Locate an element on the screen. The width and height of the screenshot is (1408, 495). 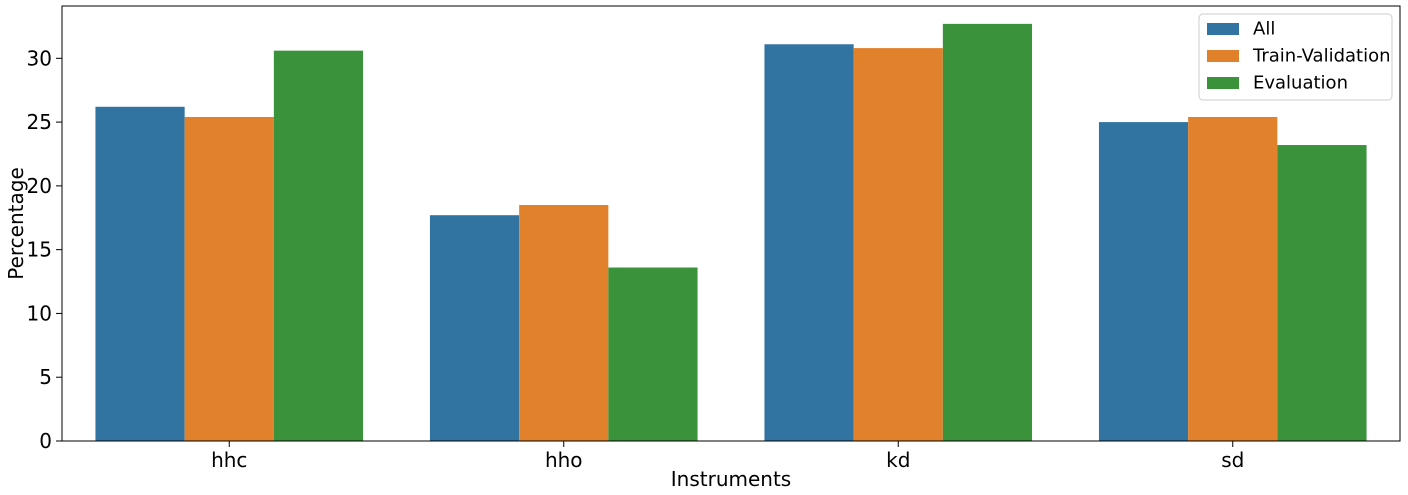
bar-hhc-all is located at coordinates (140, 273).